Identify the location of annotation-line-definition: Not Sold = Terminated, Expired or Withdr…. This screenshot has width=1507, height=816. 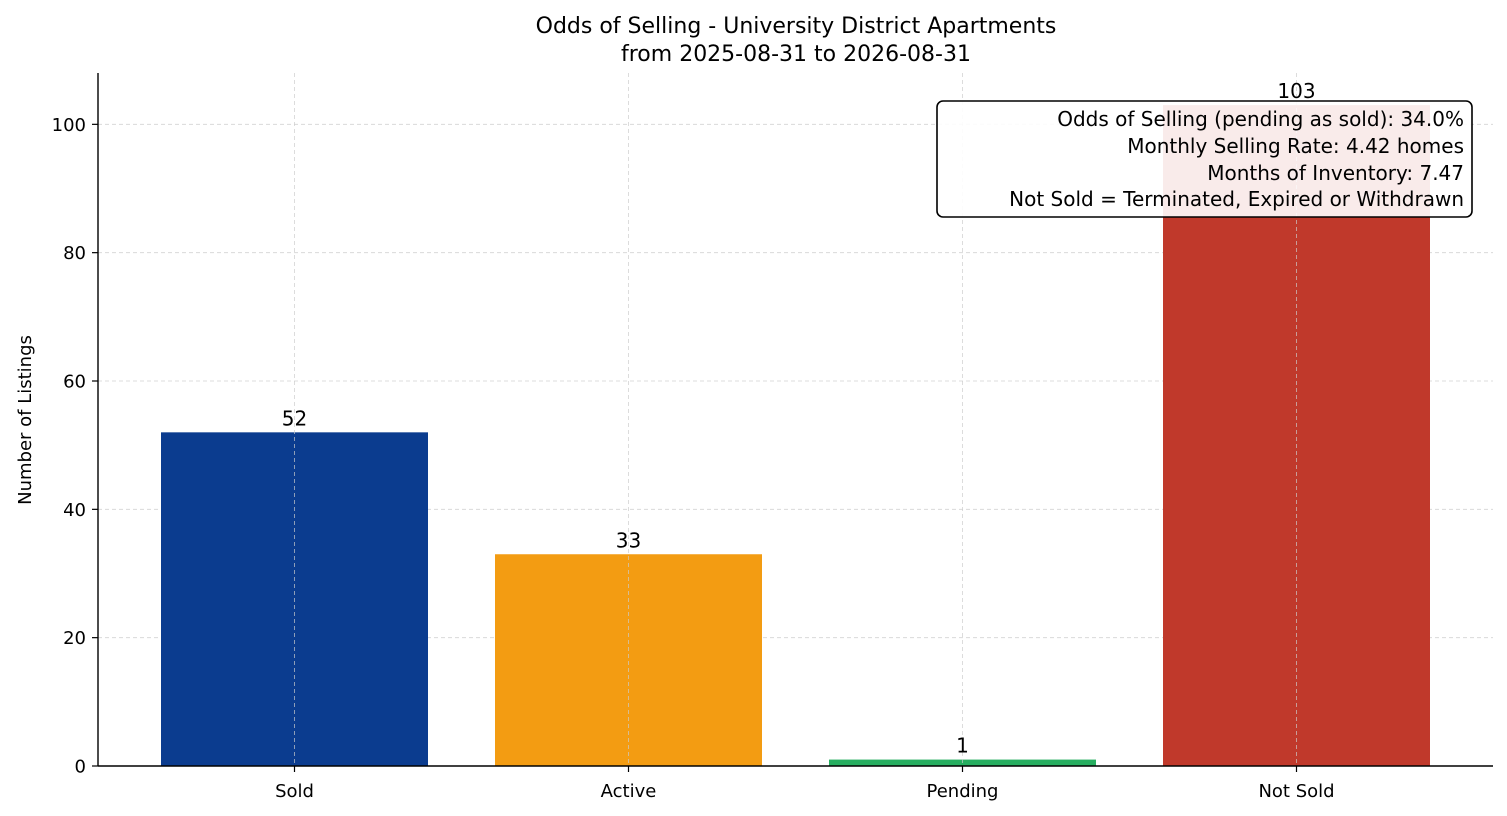
(1236, 199).